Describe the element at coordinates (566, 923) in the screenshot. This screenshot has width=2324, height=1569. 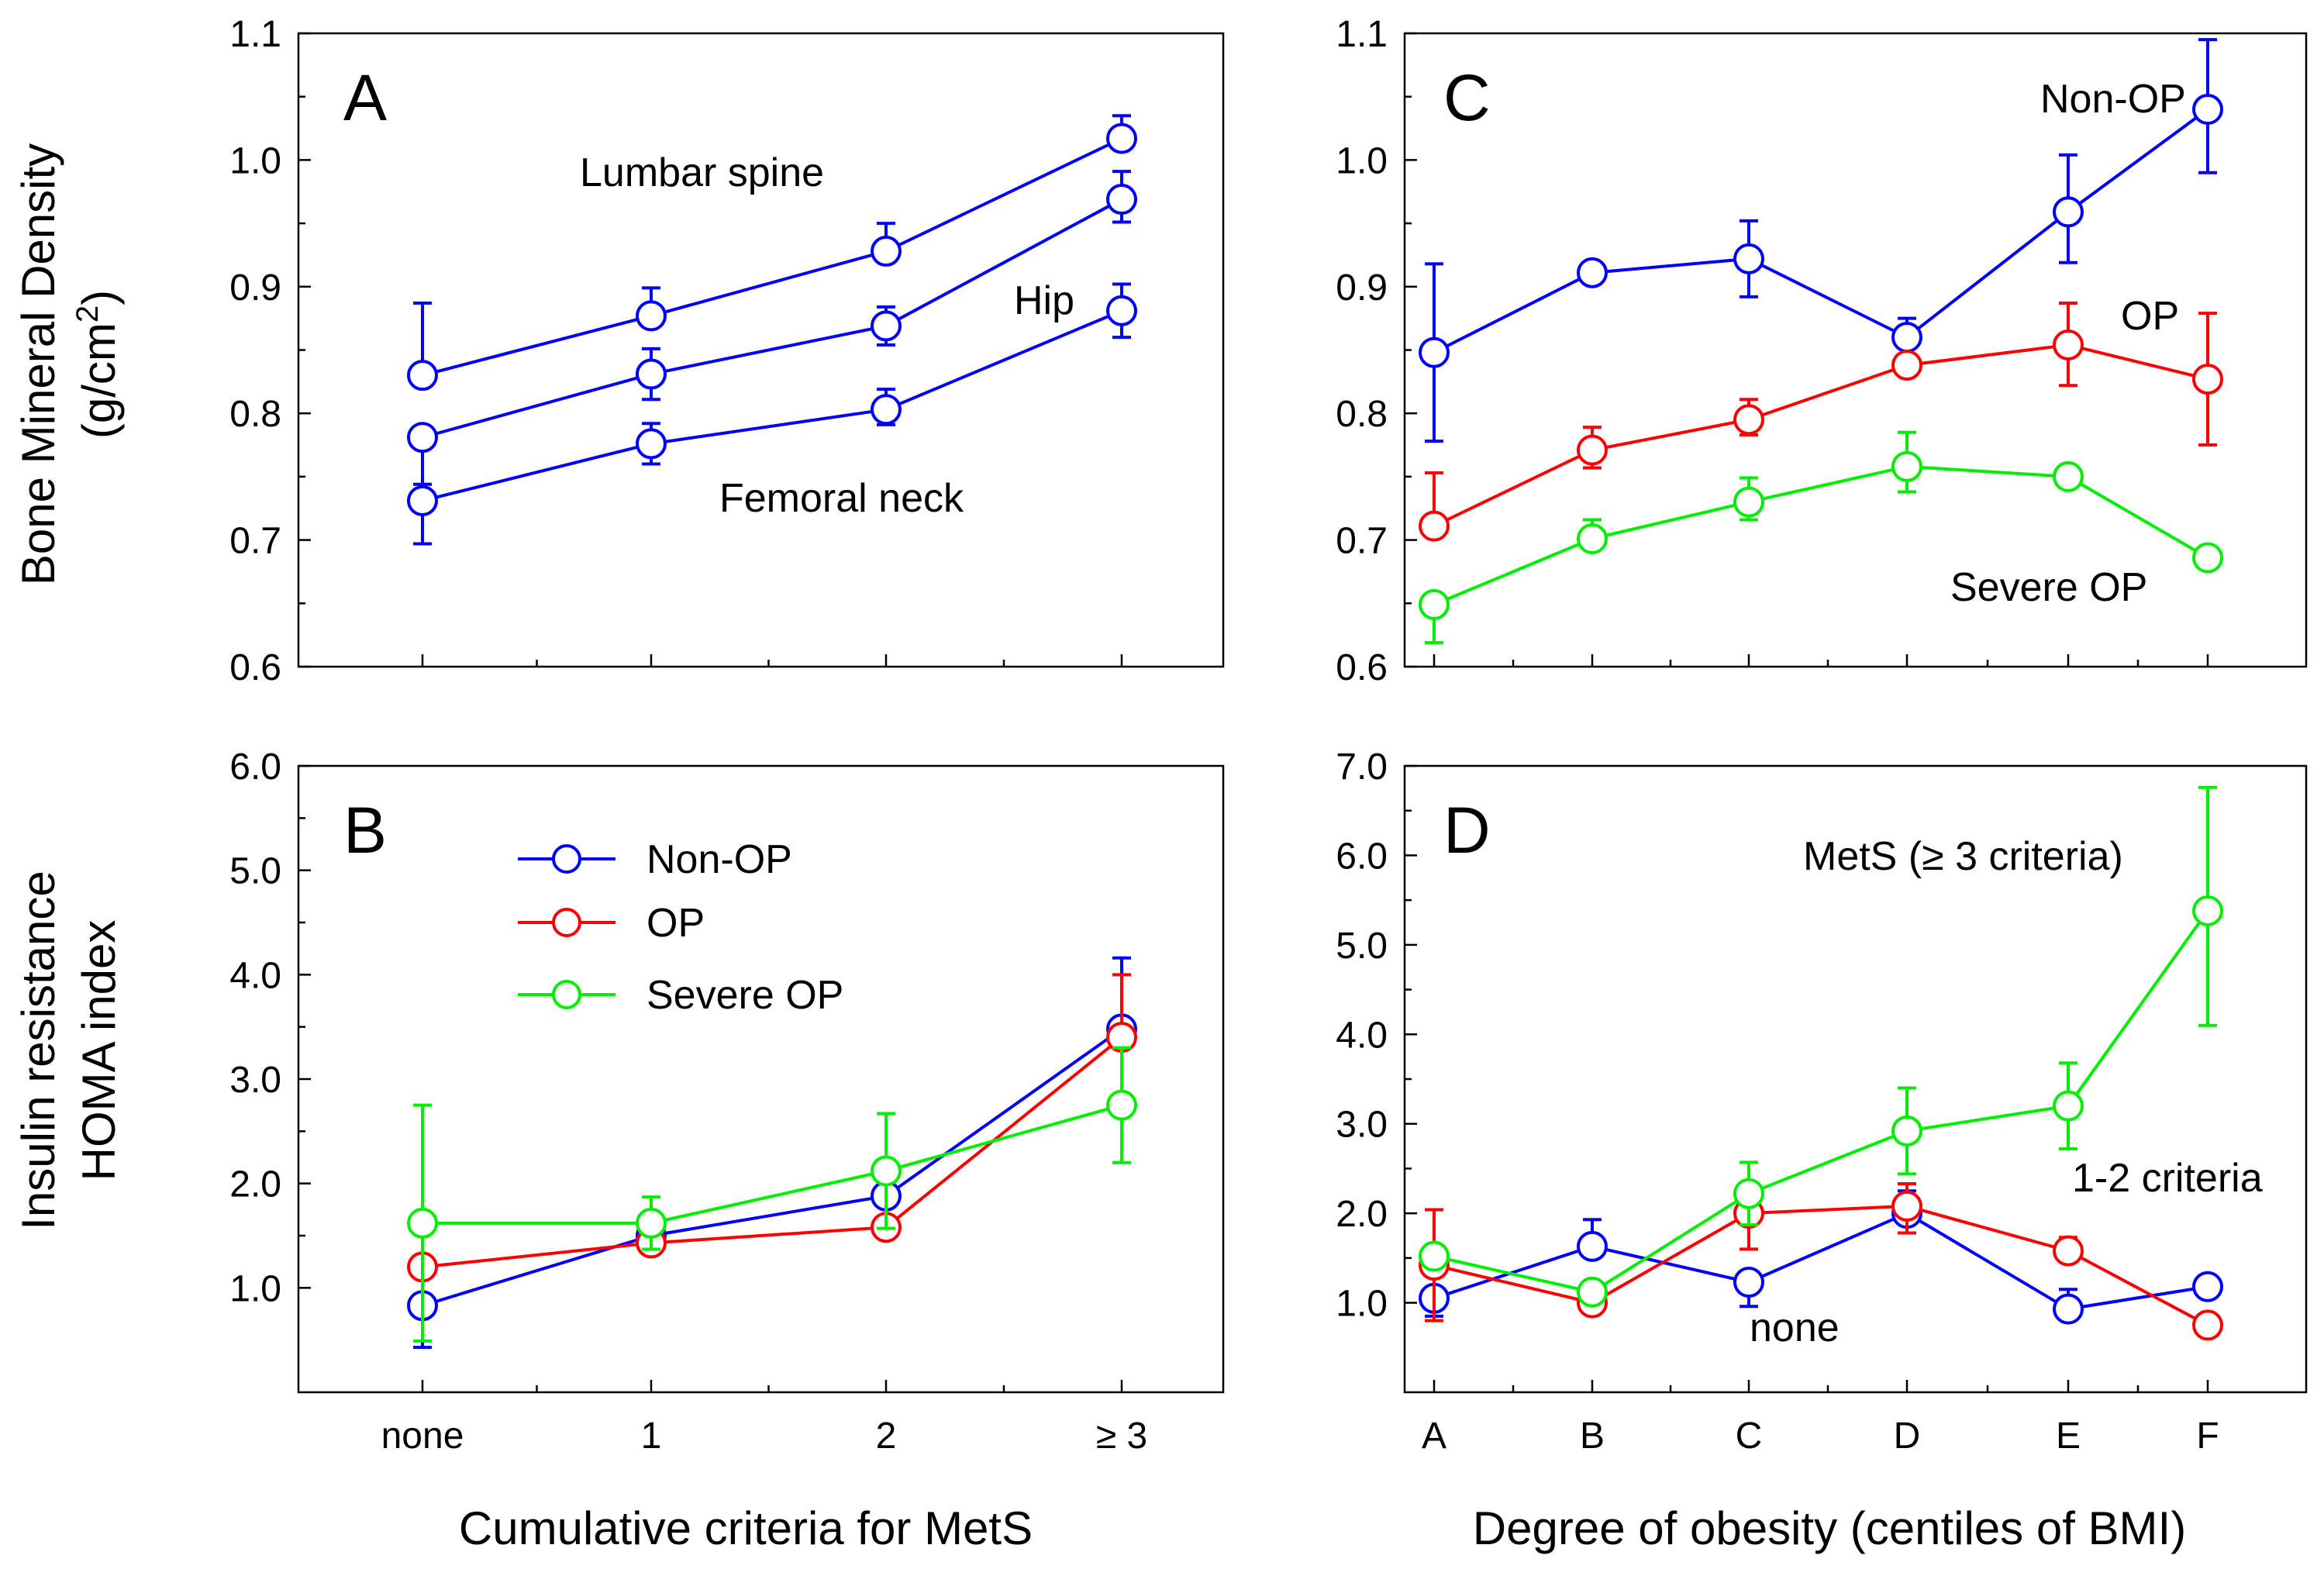
I see `legend-marker-op` at that location.